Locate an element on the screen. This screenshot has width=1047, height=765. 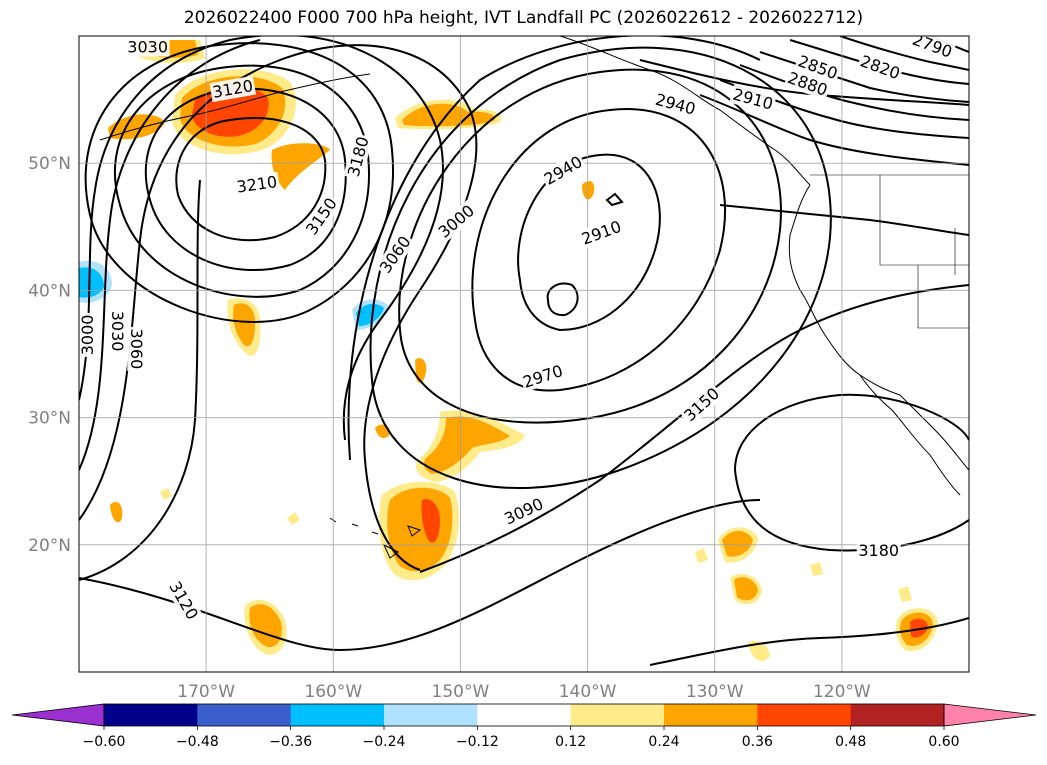
lon-tick-label: 150°W is located at coordinates (461, 692).